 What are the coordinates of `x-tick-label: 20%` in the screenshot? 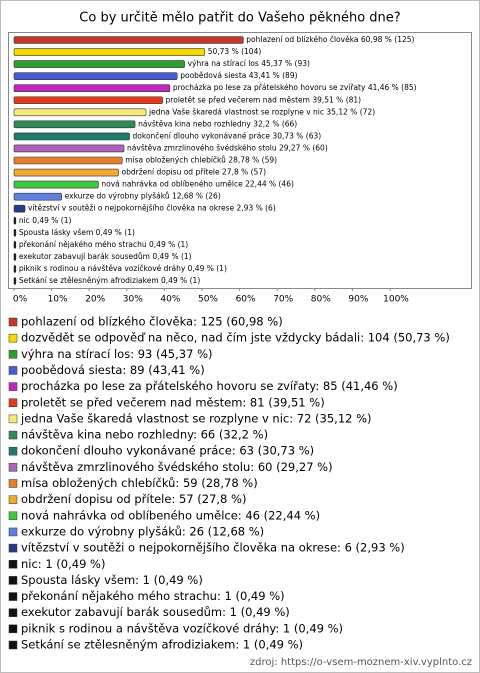 It's located at (95, 300).